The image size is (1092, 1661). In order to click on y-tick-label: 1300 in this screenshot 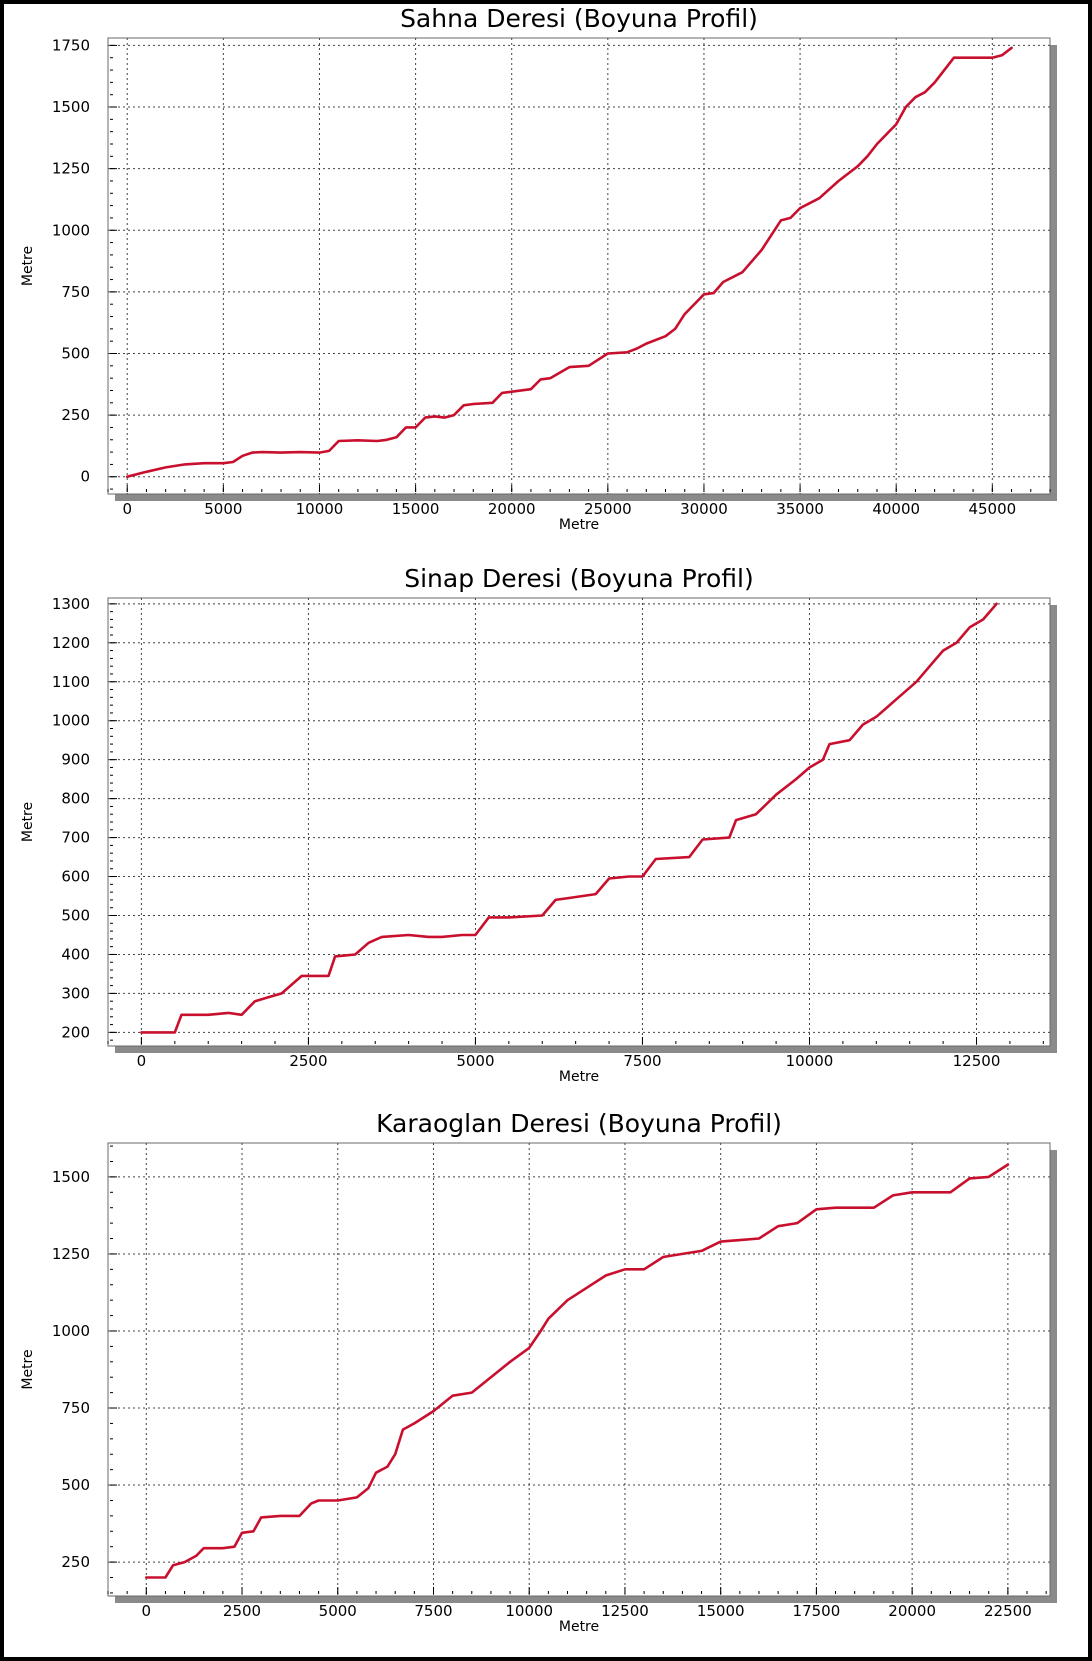, I will do `click(71, 604)`.